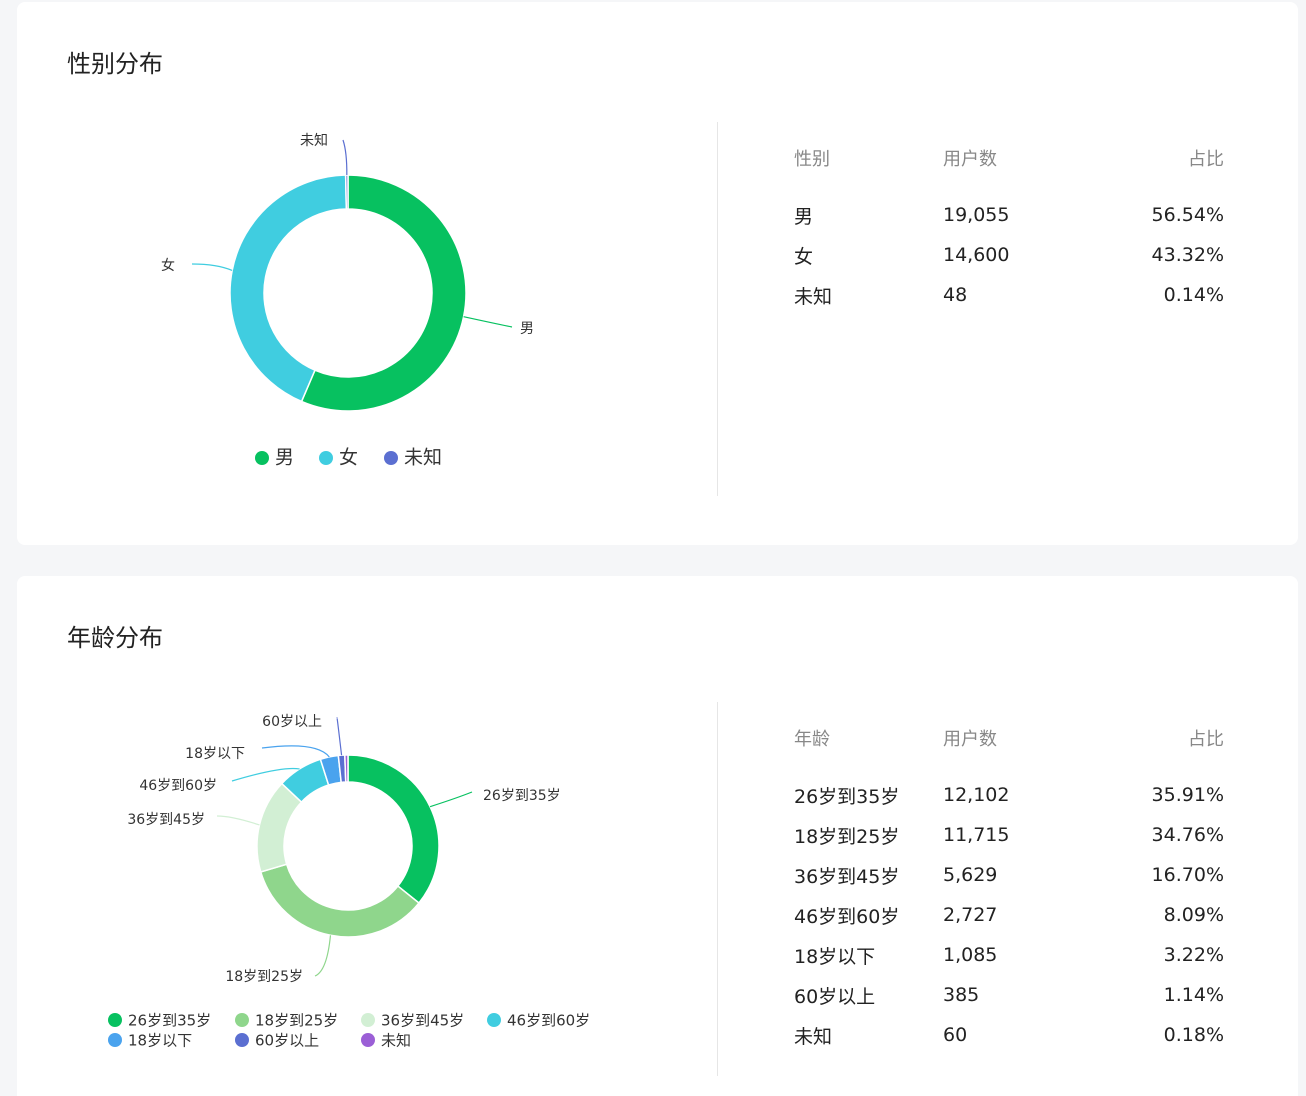  What do you see at coordinates (422, 1020) in the screenshot?
I see `legend-label: 36岁到45岁` at bounding box center [422, 1020].